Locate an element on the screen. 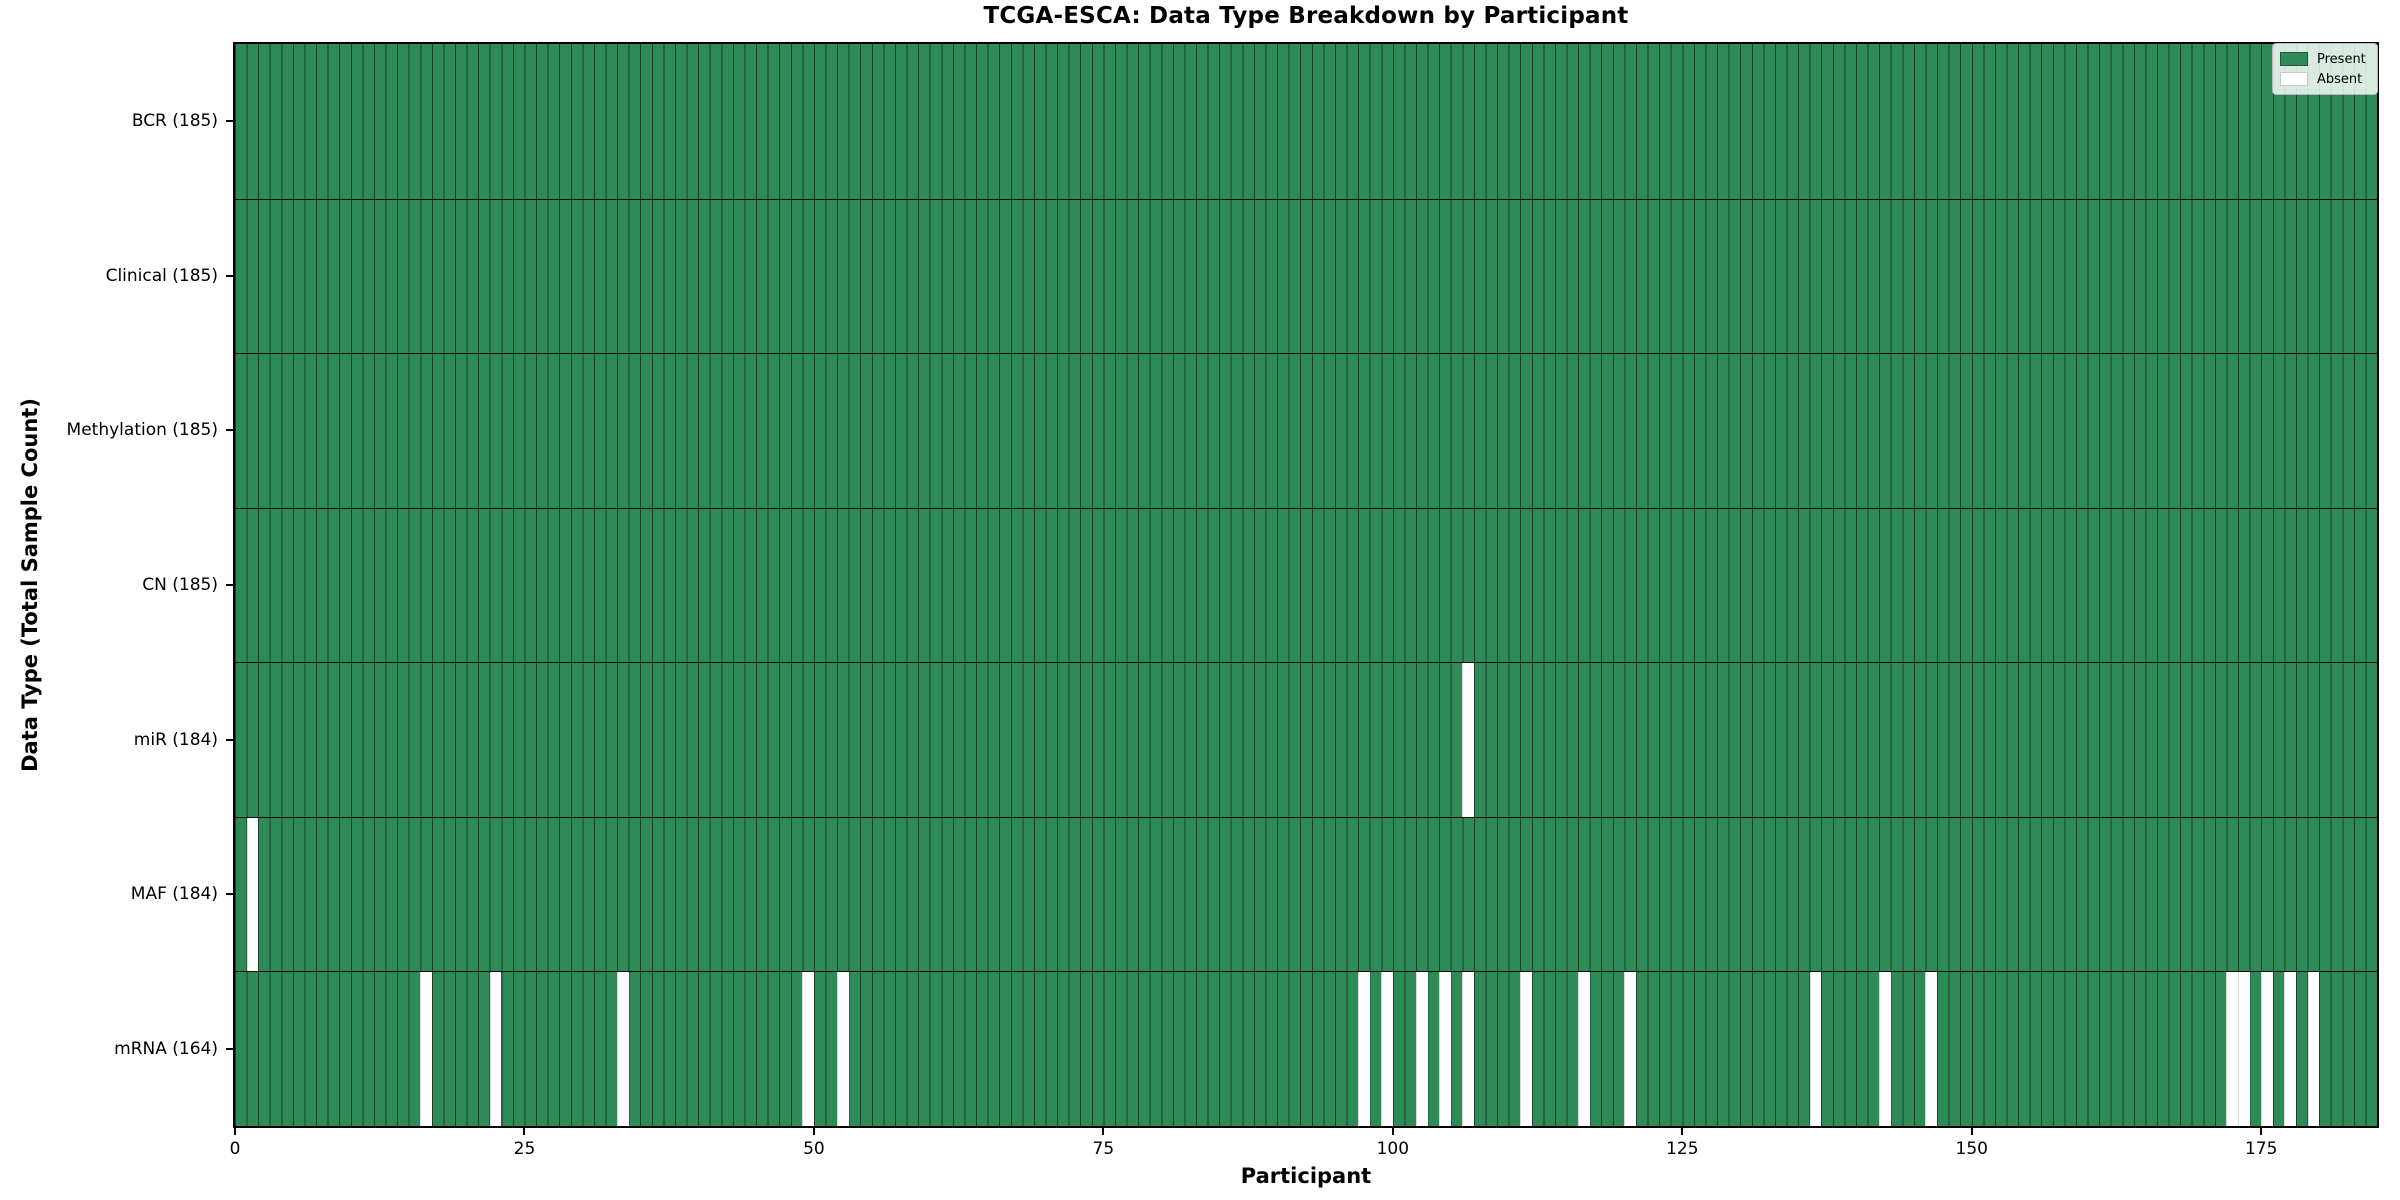  x-tick-label: 50 is located at coordinates (814, 1149).